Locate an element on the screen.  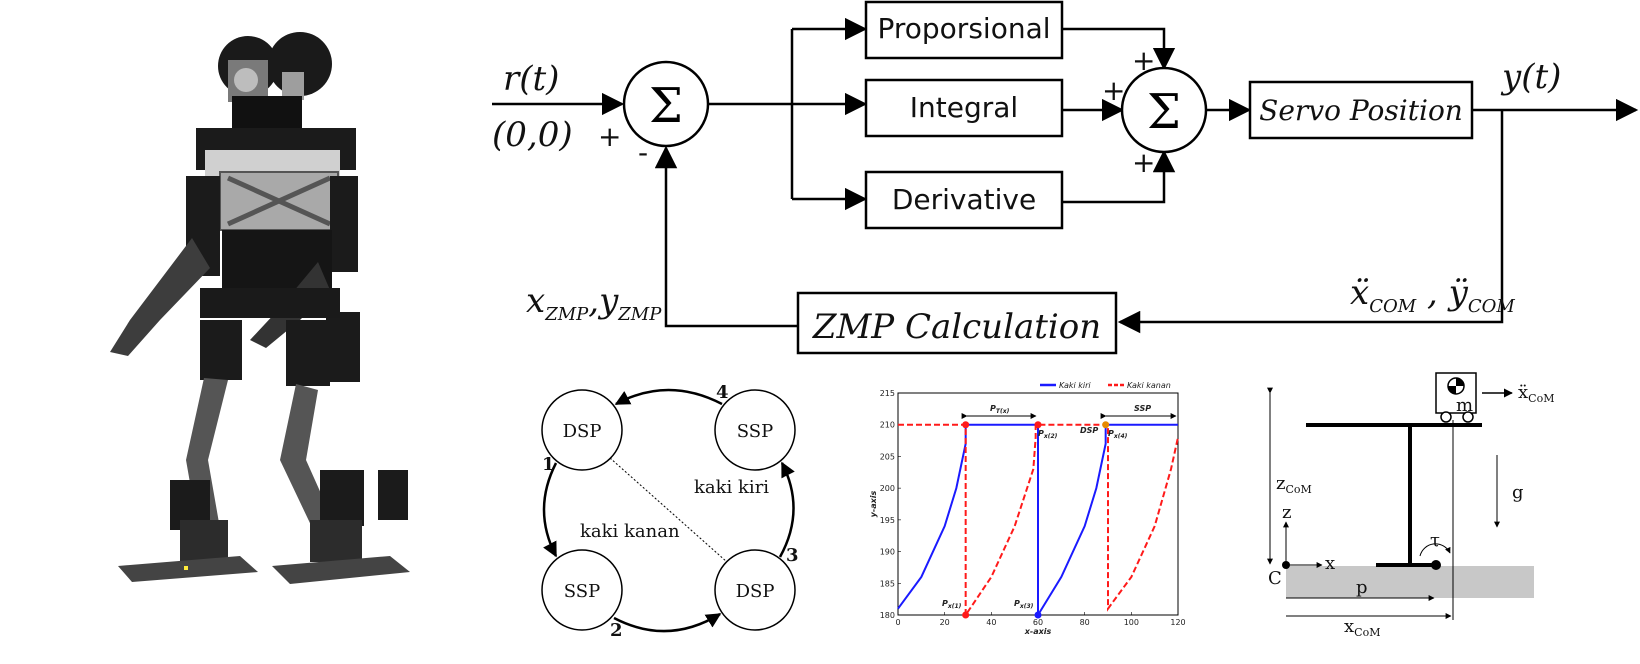
x-tick-label-2: 40 is located at coordinates (991, 622).